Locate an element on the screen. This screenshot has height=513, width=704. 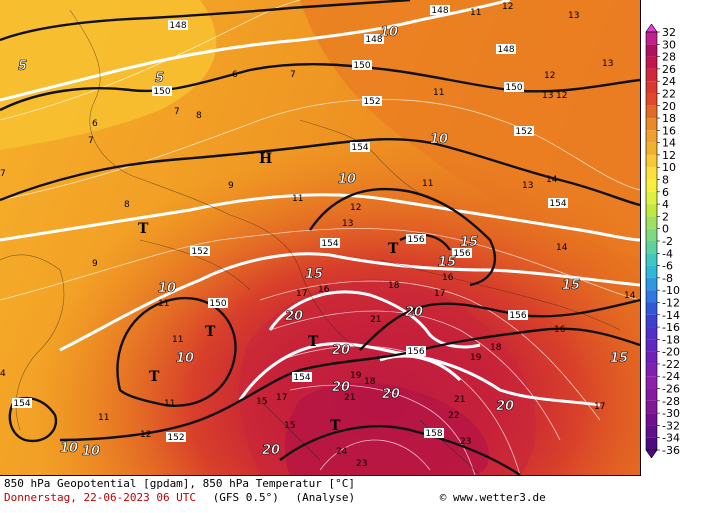
svg-text: 19 is located at coordinates (356, 376).